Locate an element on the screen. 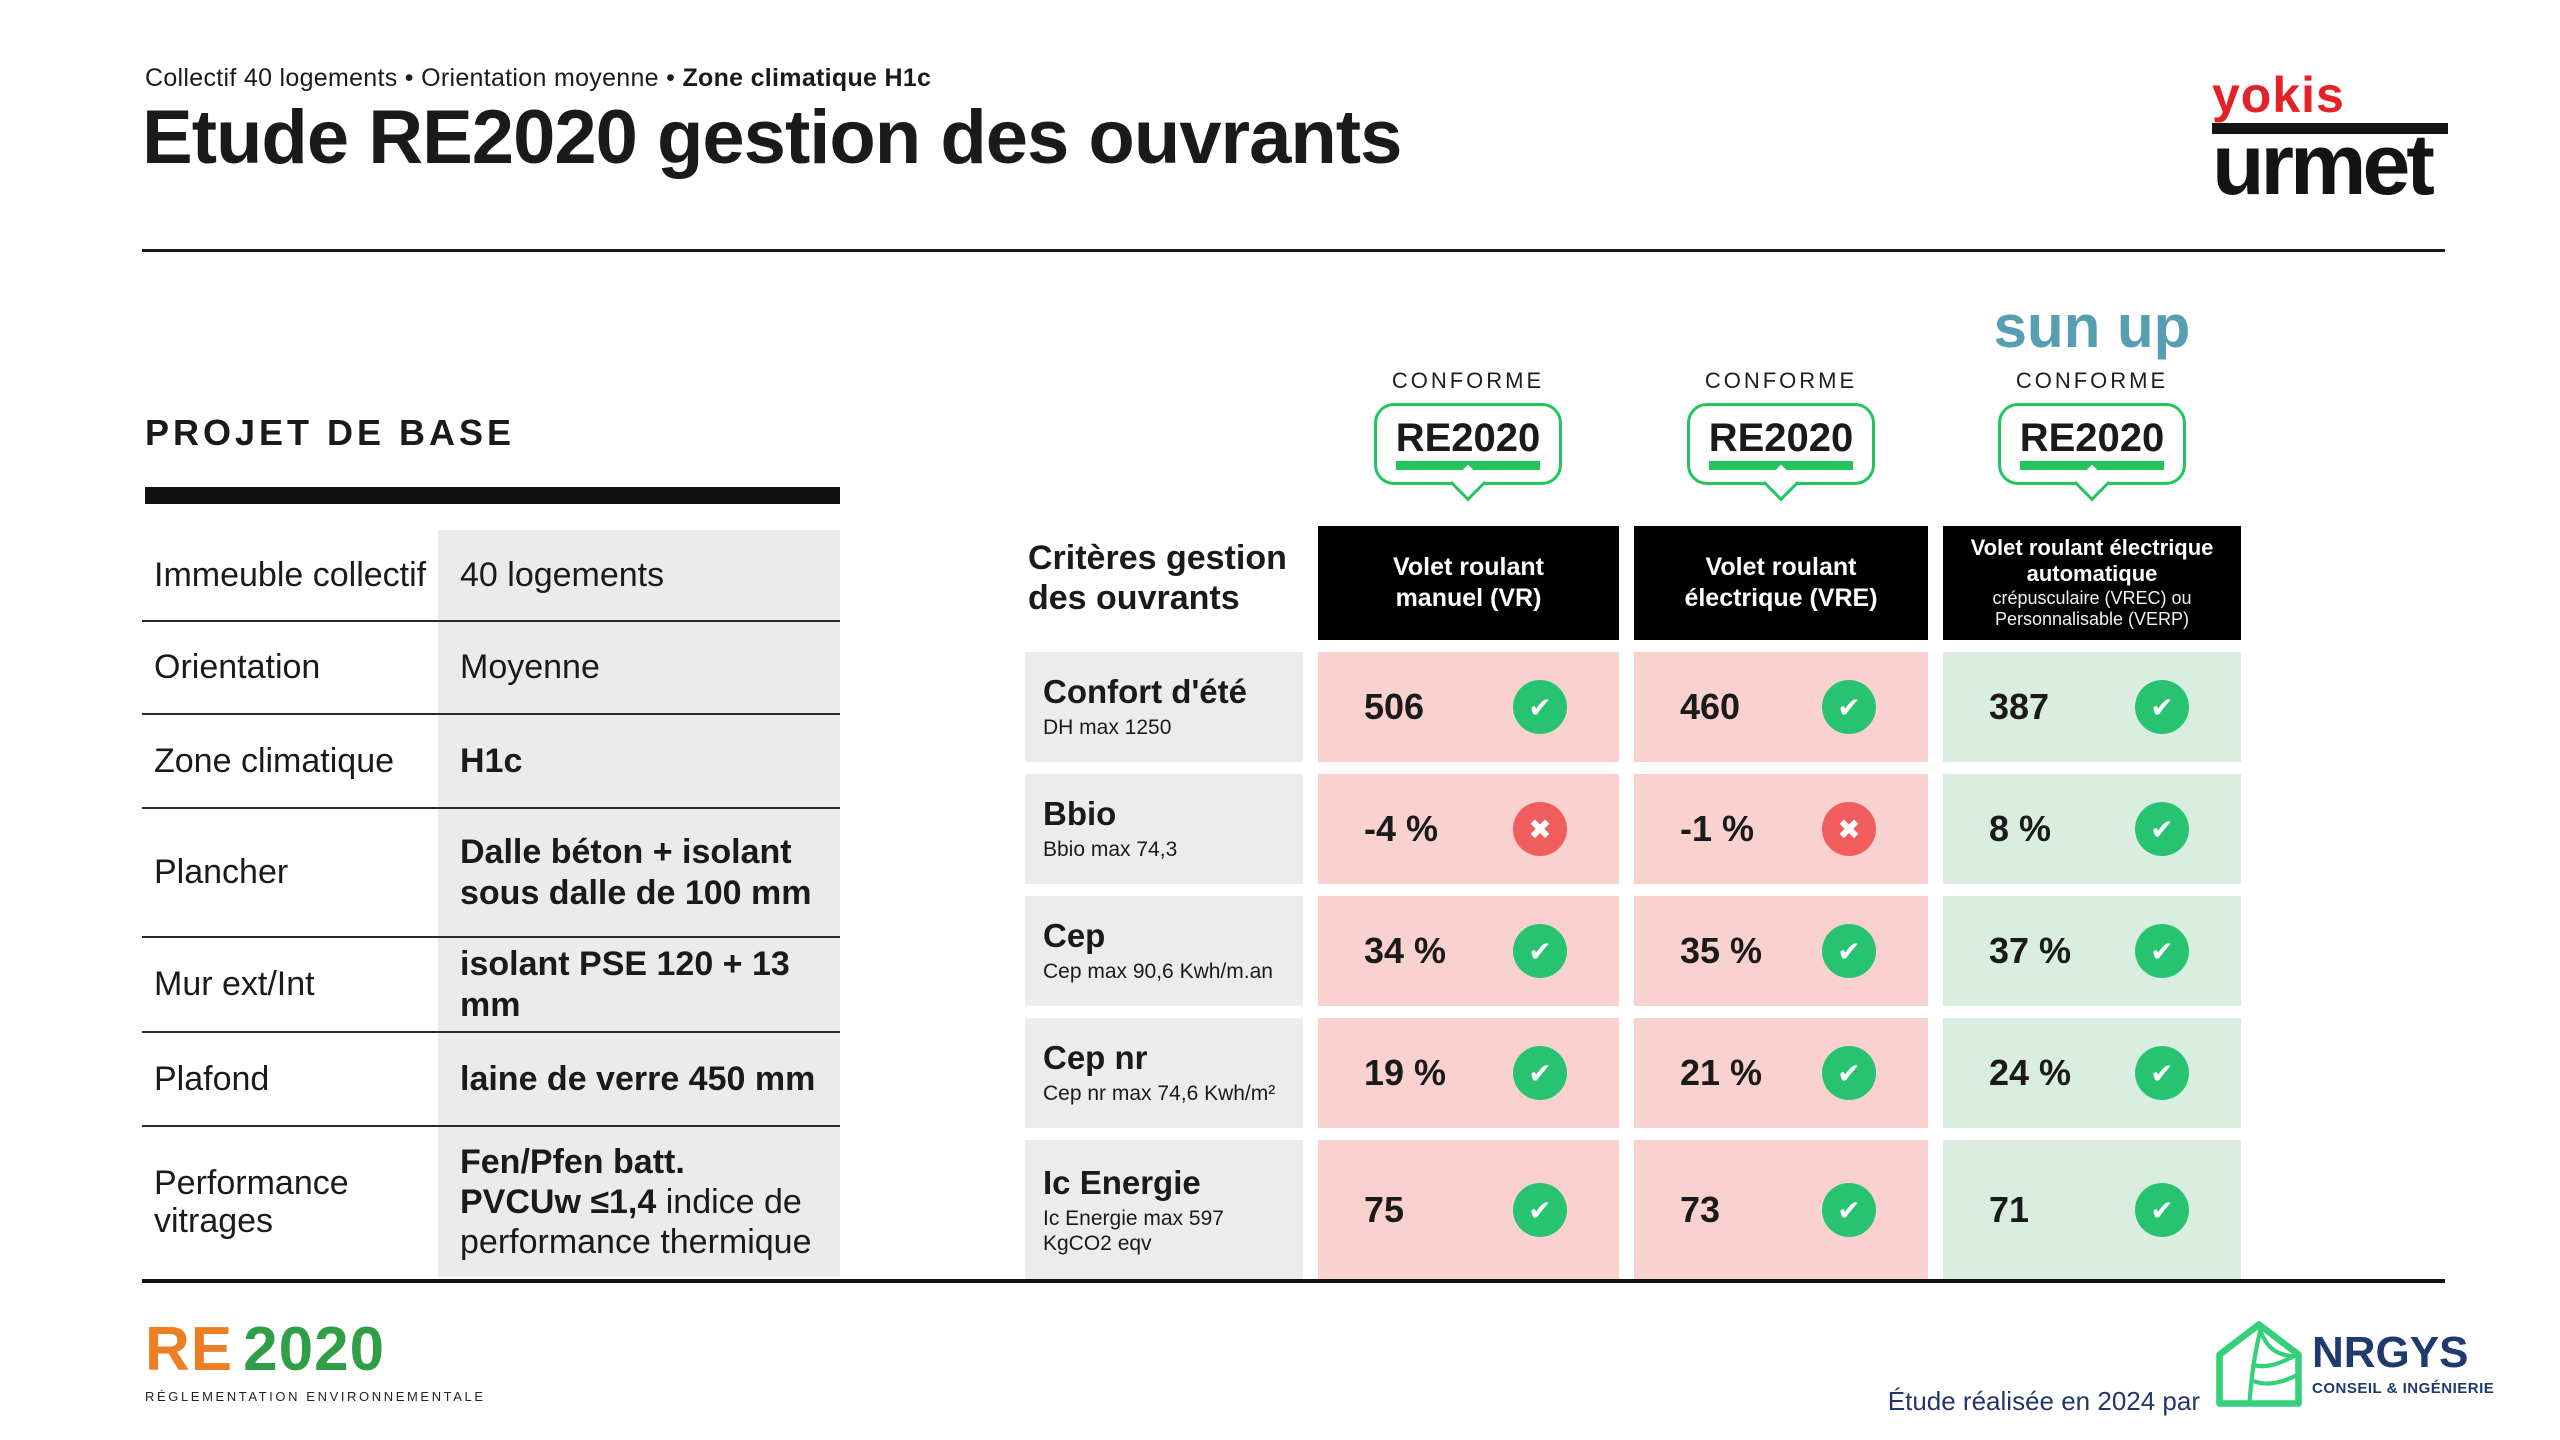 Image resolution: width=2560 pixels, height=1440 pixels. column-header-subtitle: crépusculaire (VREC) ou is located at coordinates (2092, 597).